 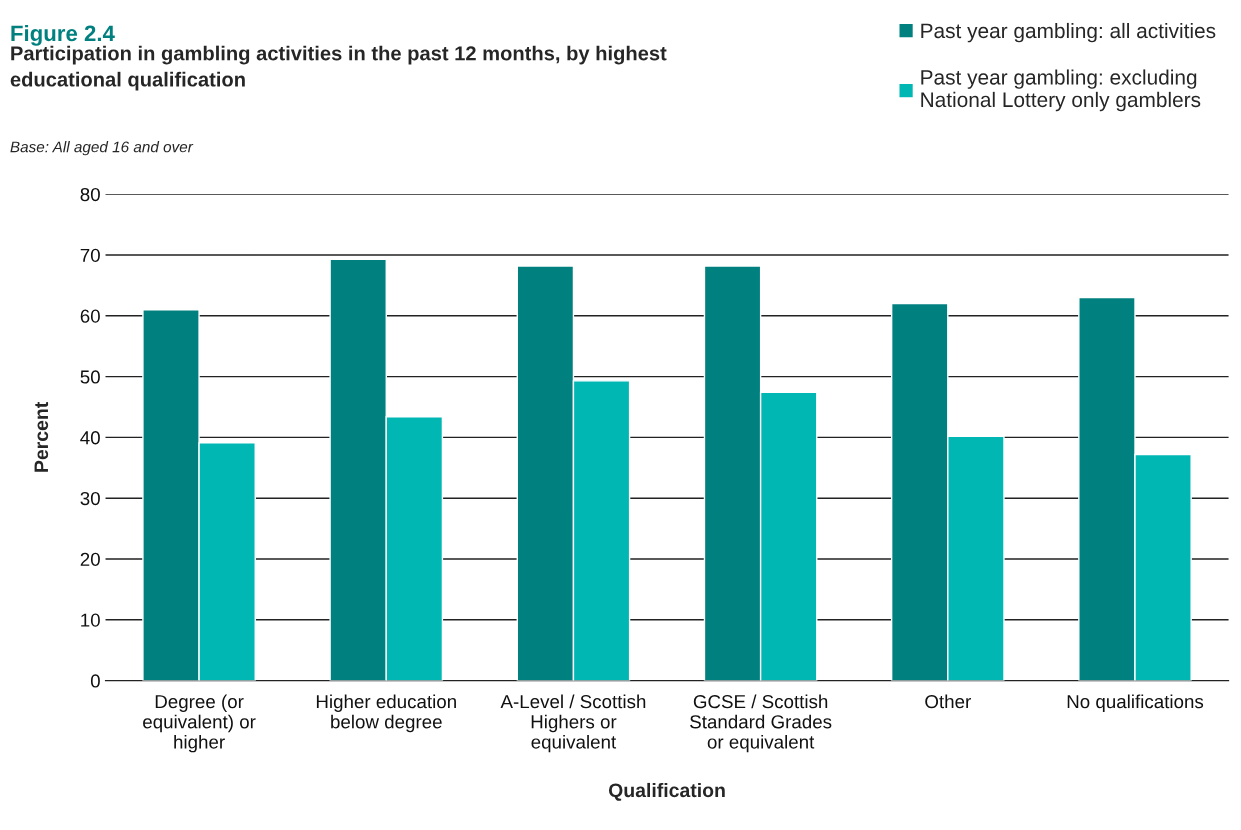 I want to click on y-tick-label: 60, so click(x=90, y=316).